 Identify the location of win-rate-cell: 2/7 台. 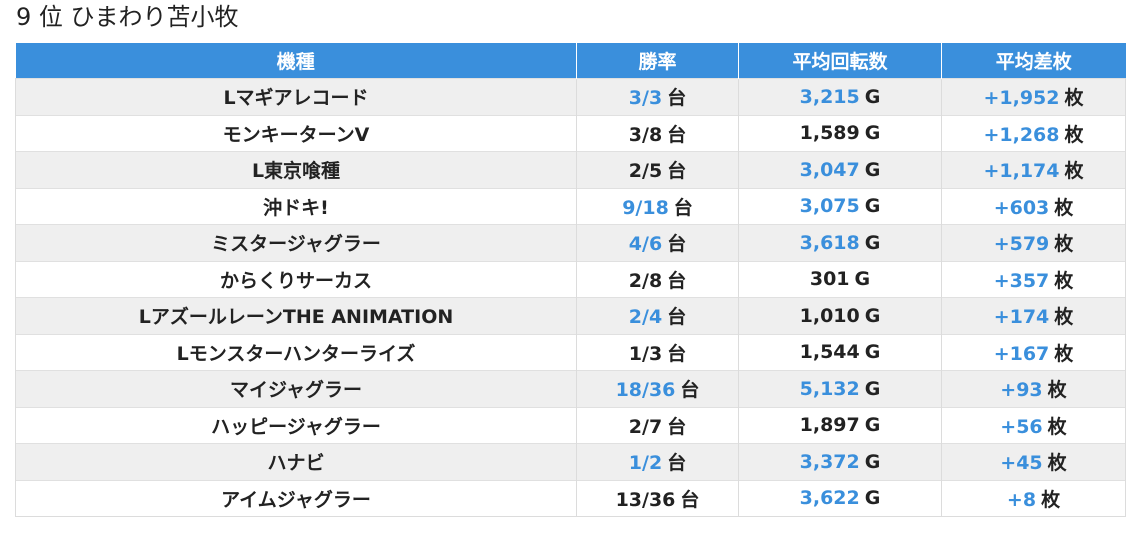
(657, 425).